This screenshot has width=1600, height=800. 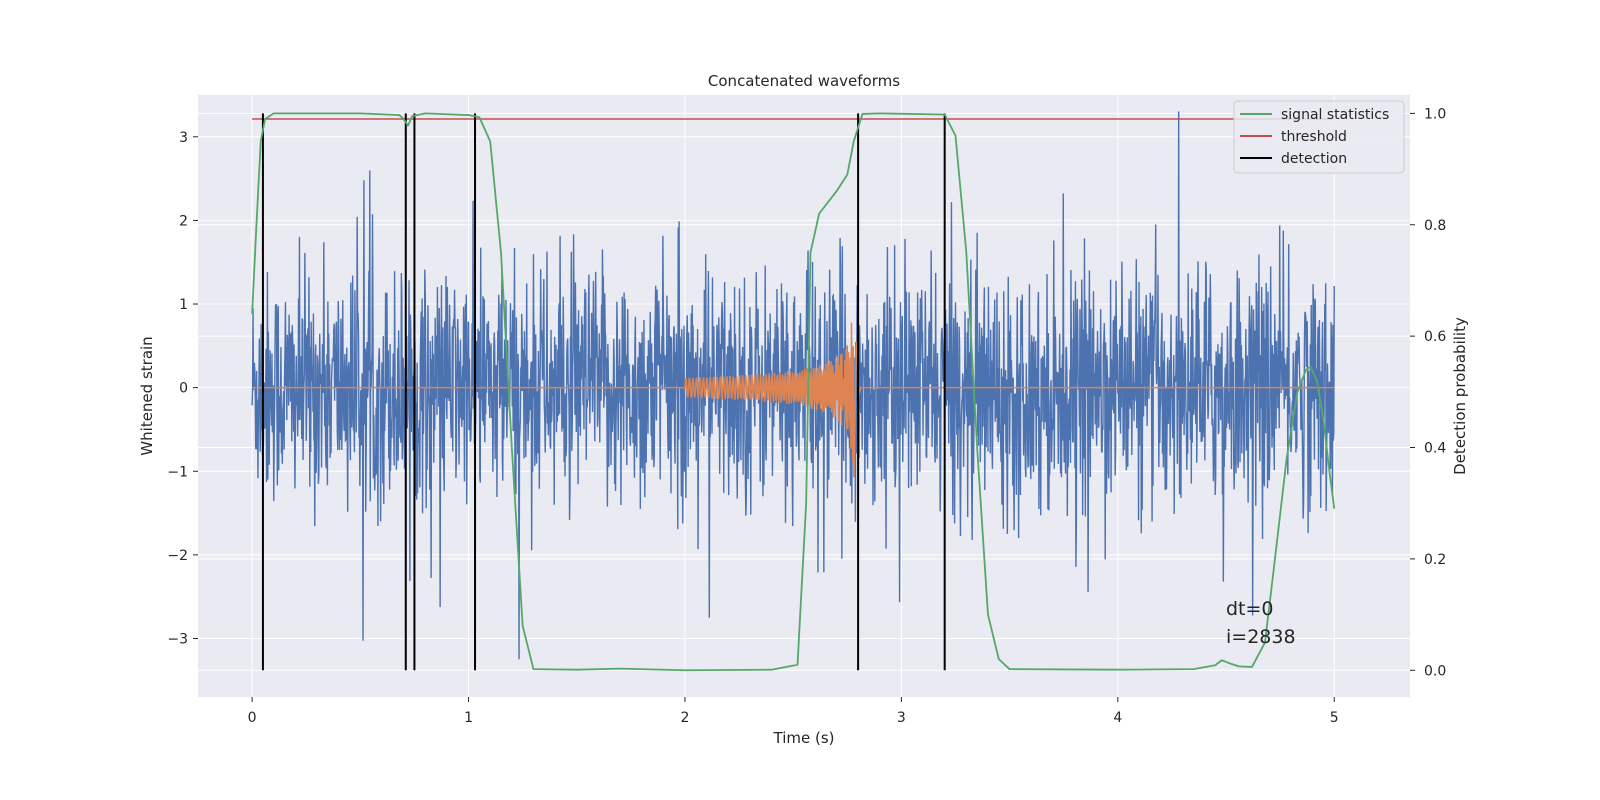 What do you see at coordinates (685, 718) in the screenshot?
I see `x-tick-label: 2` at bounding box center [685, 718].